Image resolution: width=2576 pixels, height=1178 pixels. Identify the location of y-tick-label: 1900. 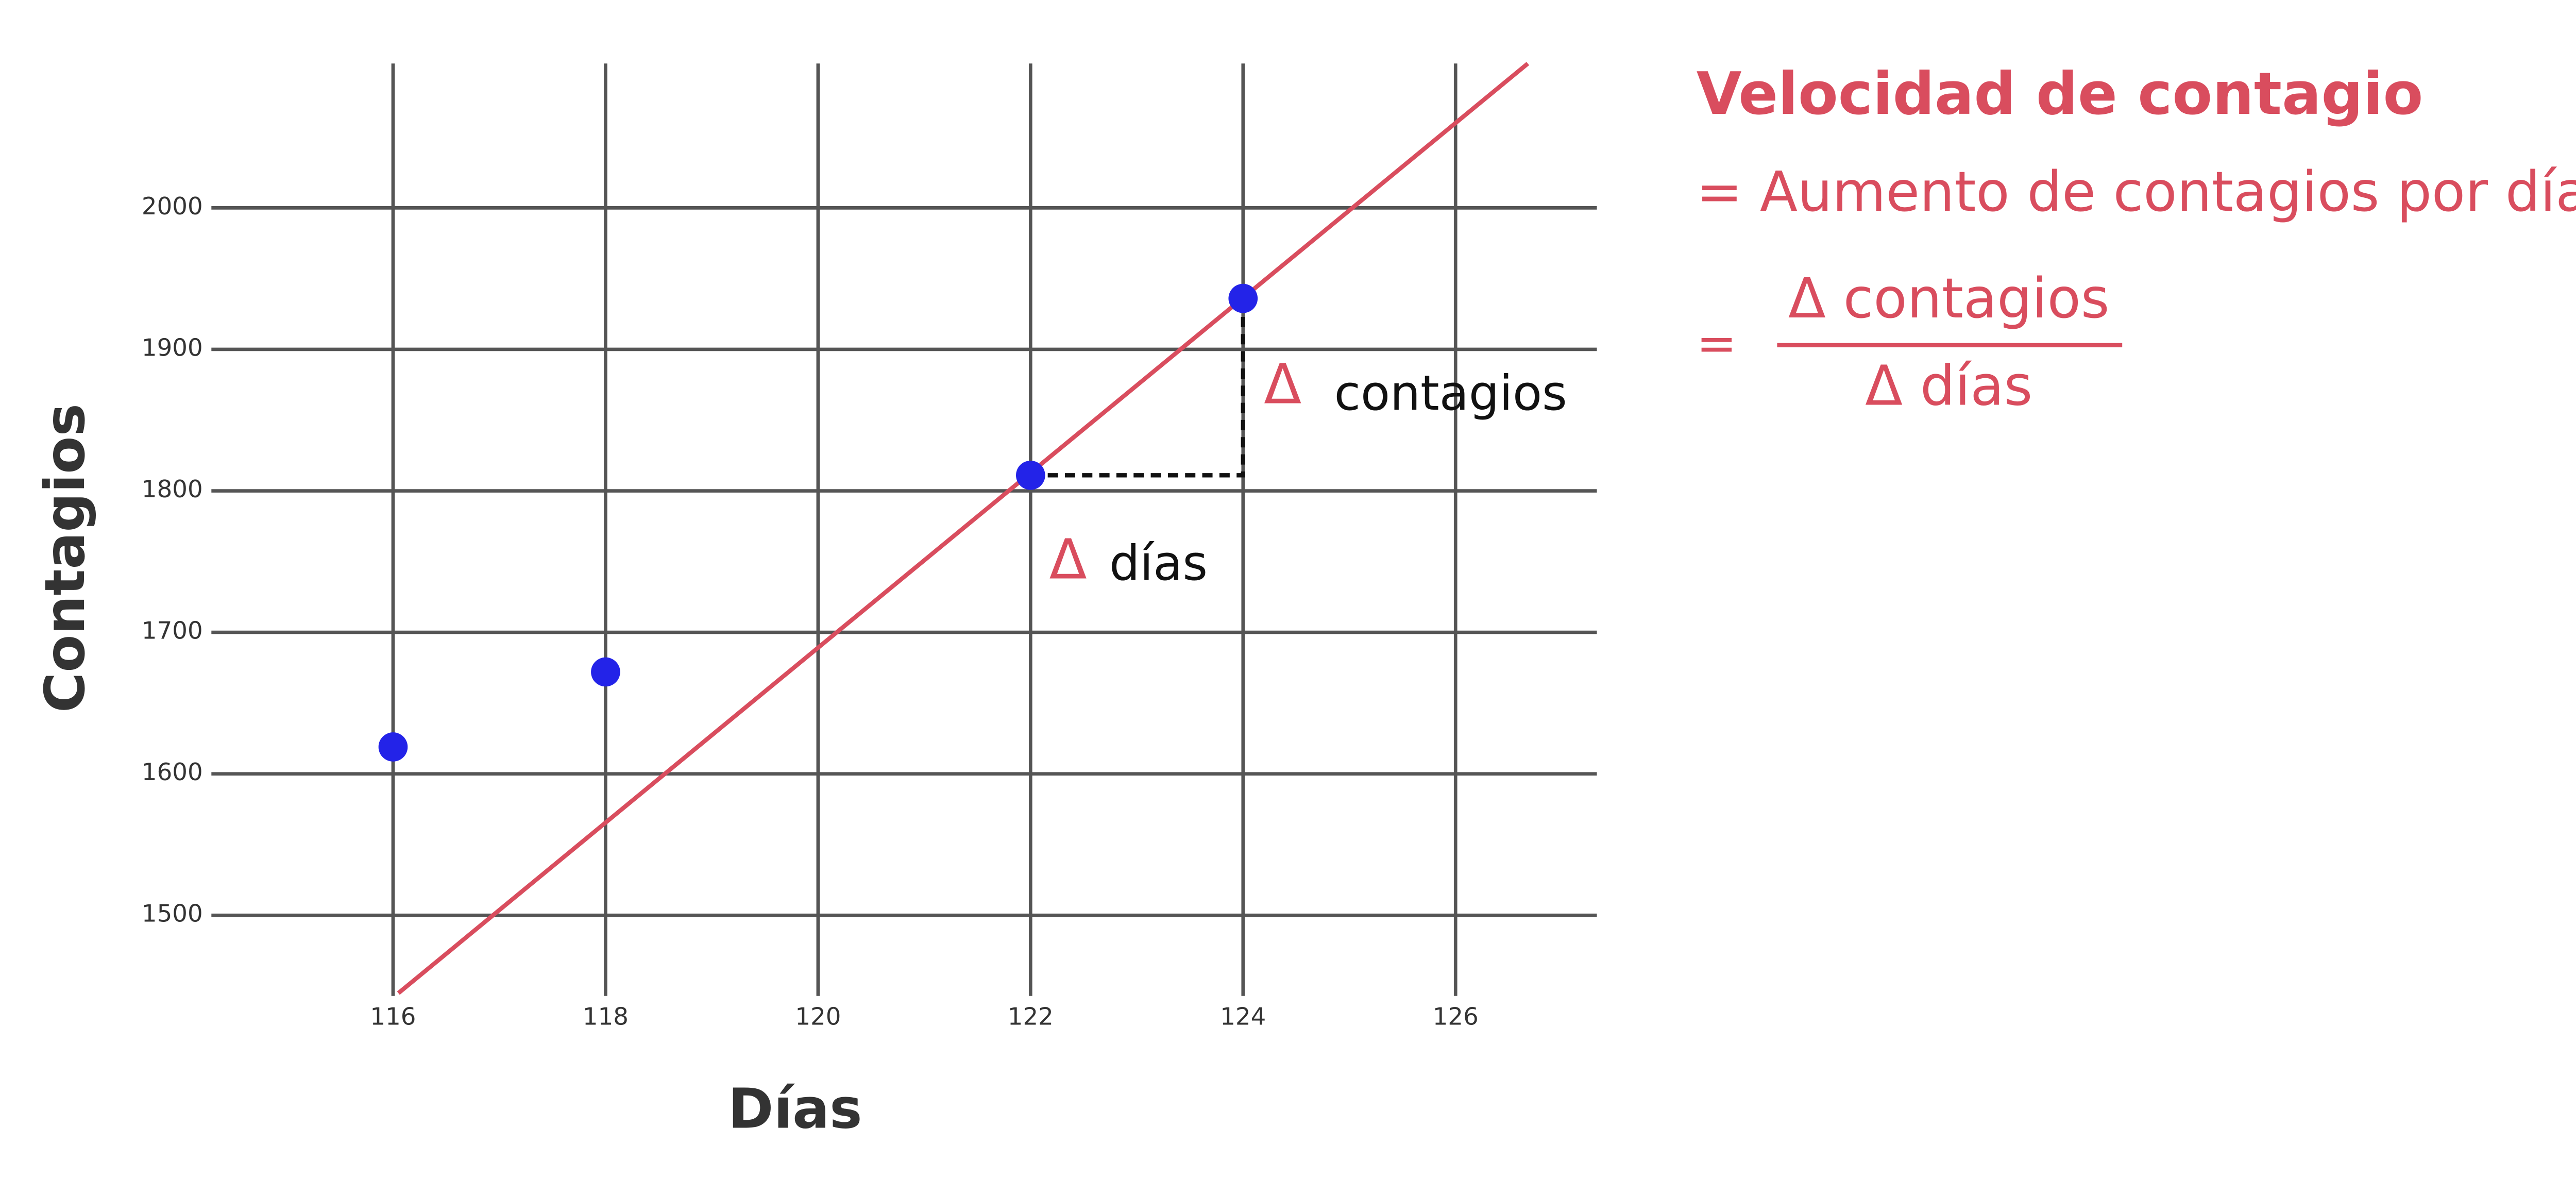
(172, 348).